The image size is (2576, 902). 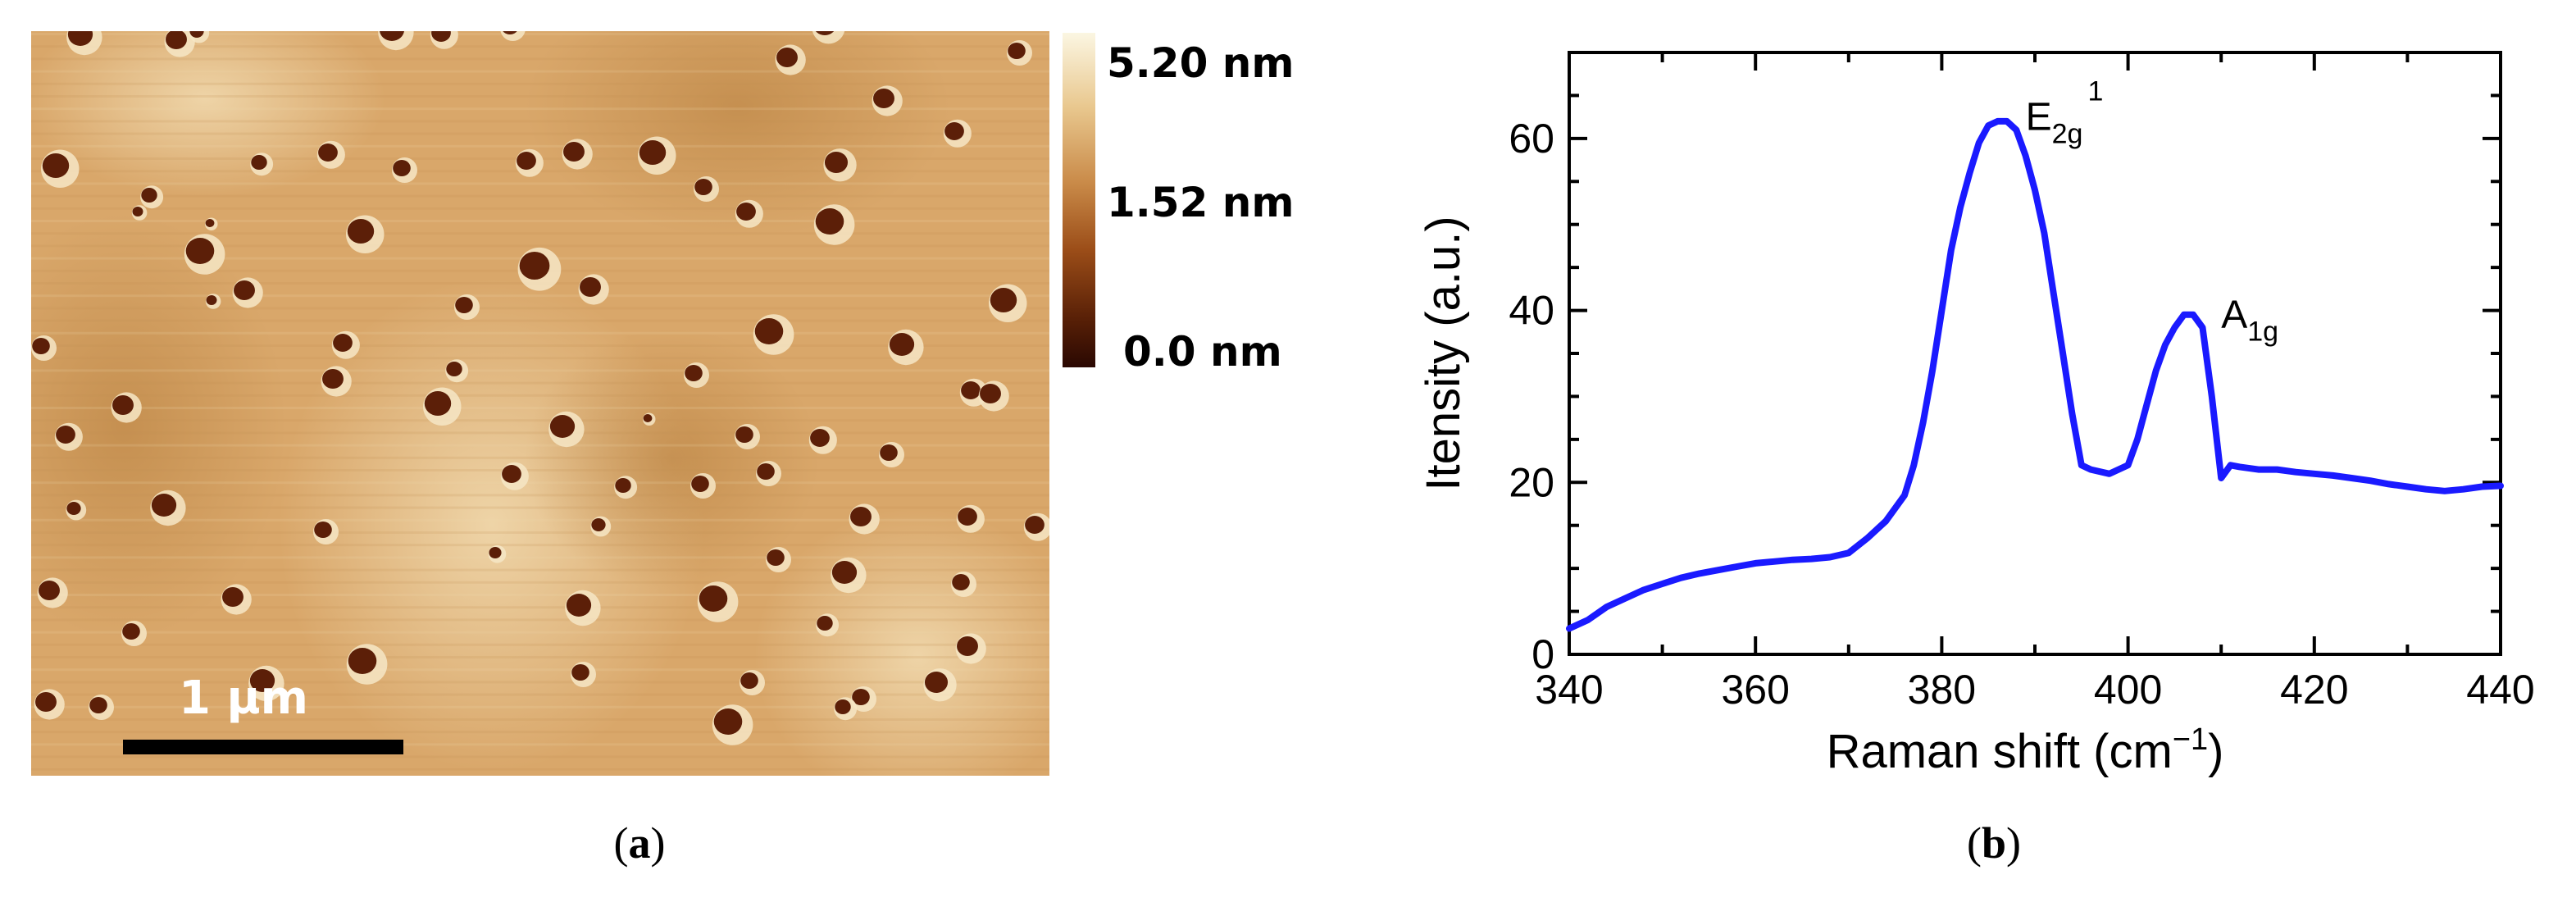 What do you see at coordinates (1202, 352) in the screenshot?
I see `colorbar-min-label: 0.0 nm` at bounding box center [1202, 352].